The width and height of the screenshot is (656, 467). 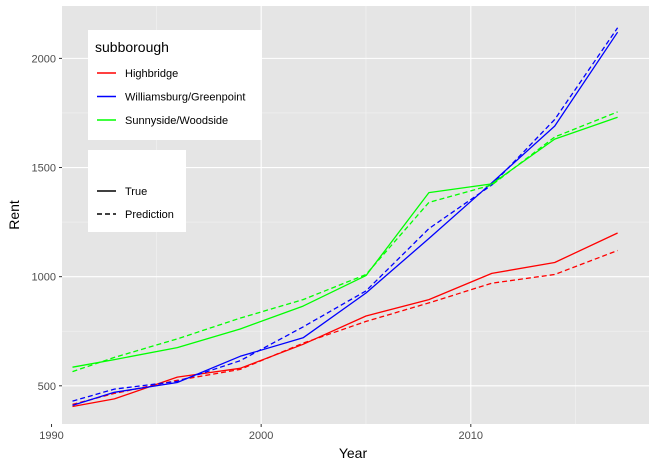 I want to click on y-tick-label: 1000, so click(x=44, y=278).